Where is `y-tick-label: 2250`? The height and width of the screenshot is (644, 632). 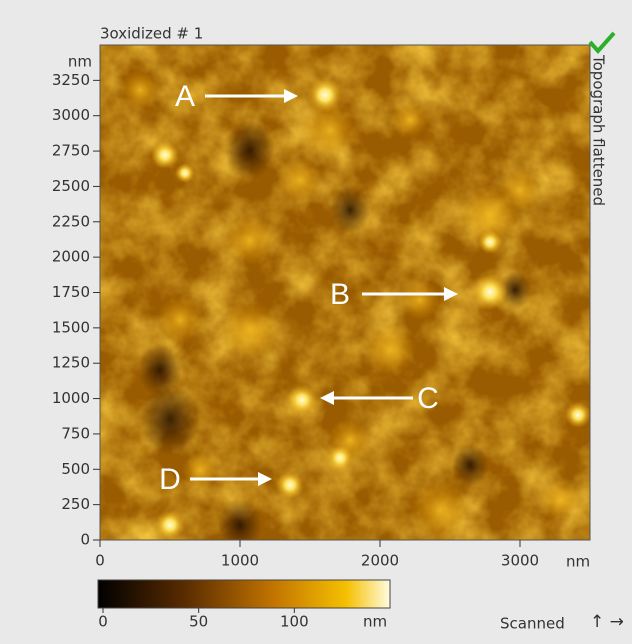
y-tick-label: 2250 is located at coordinates (71, 221).